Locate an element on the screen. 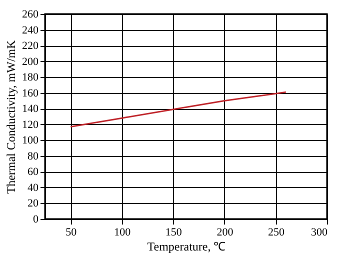  y-tick-label: 40 is located at coordinates (33, 188).